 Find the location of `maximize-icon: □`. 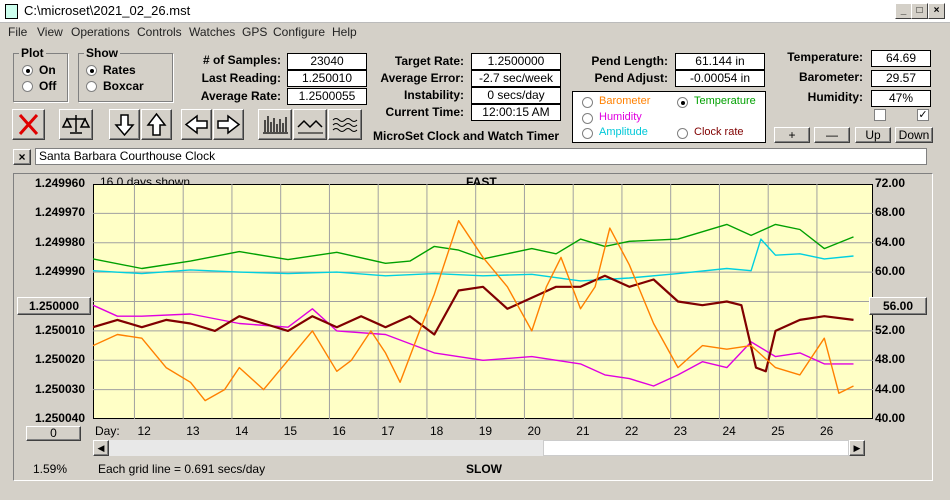

maximize-icon: □ is located at coordinates (919, 11).